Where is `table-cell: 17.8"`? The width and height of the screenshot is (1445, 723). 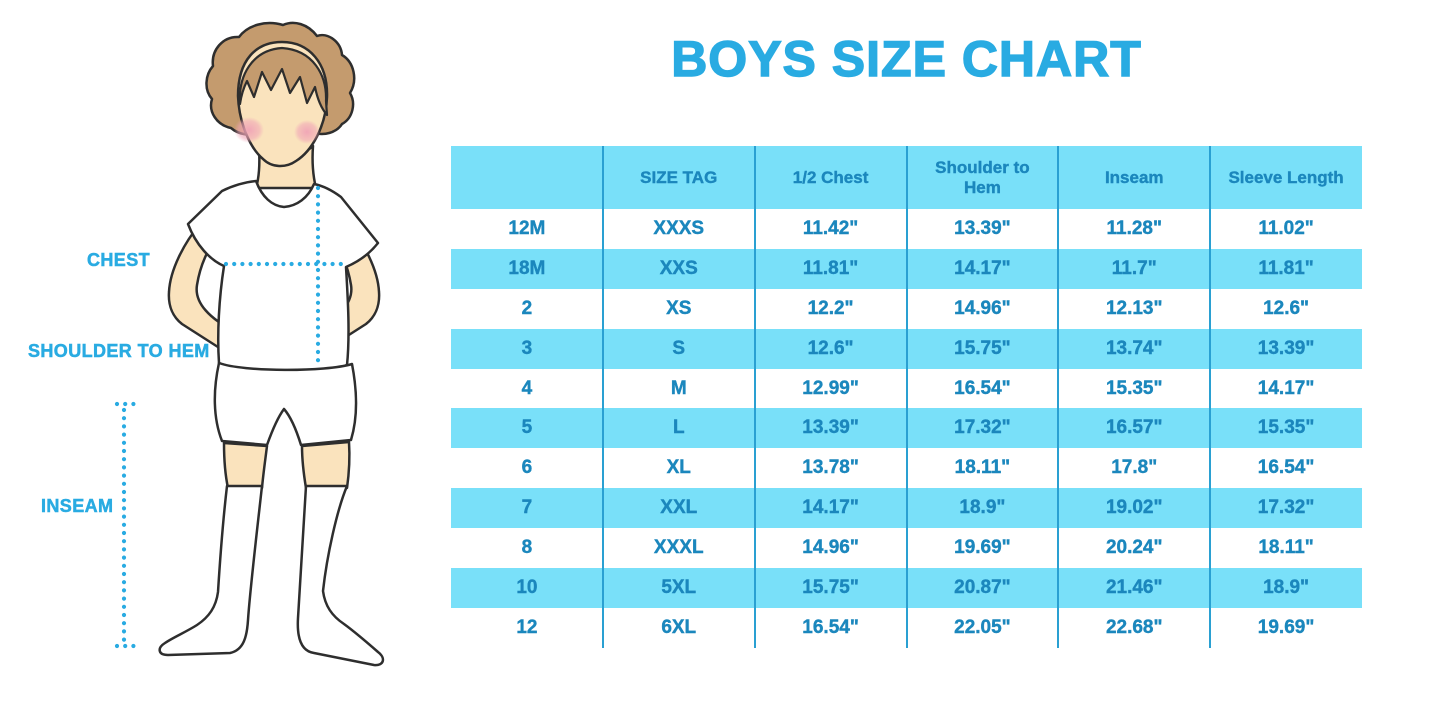
table-cell: 17.8" is located at coordinates (1134, 468).